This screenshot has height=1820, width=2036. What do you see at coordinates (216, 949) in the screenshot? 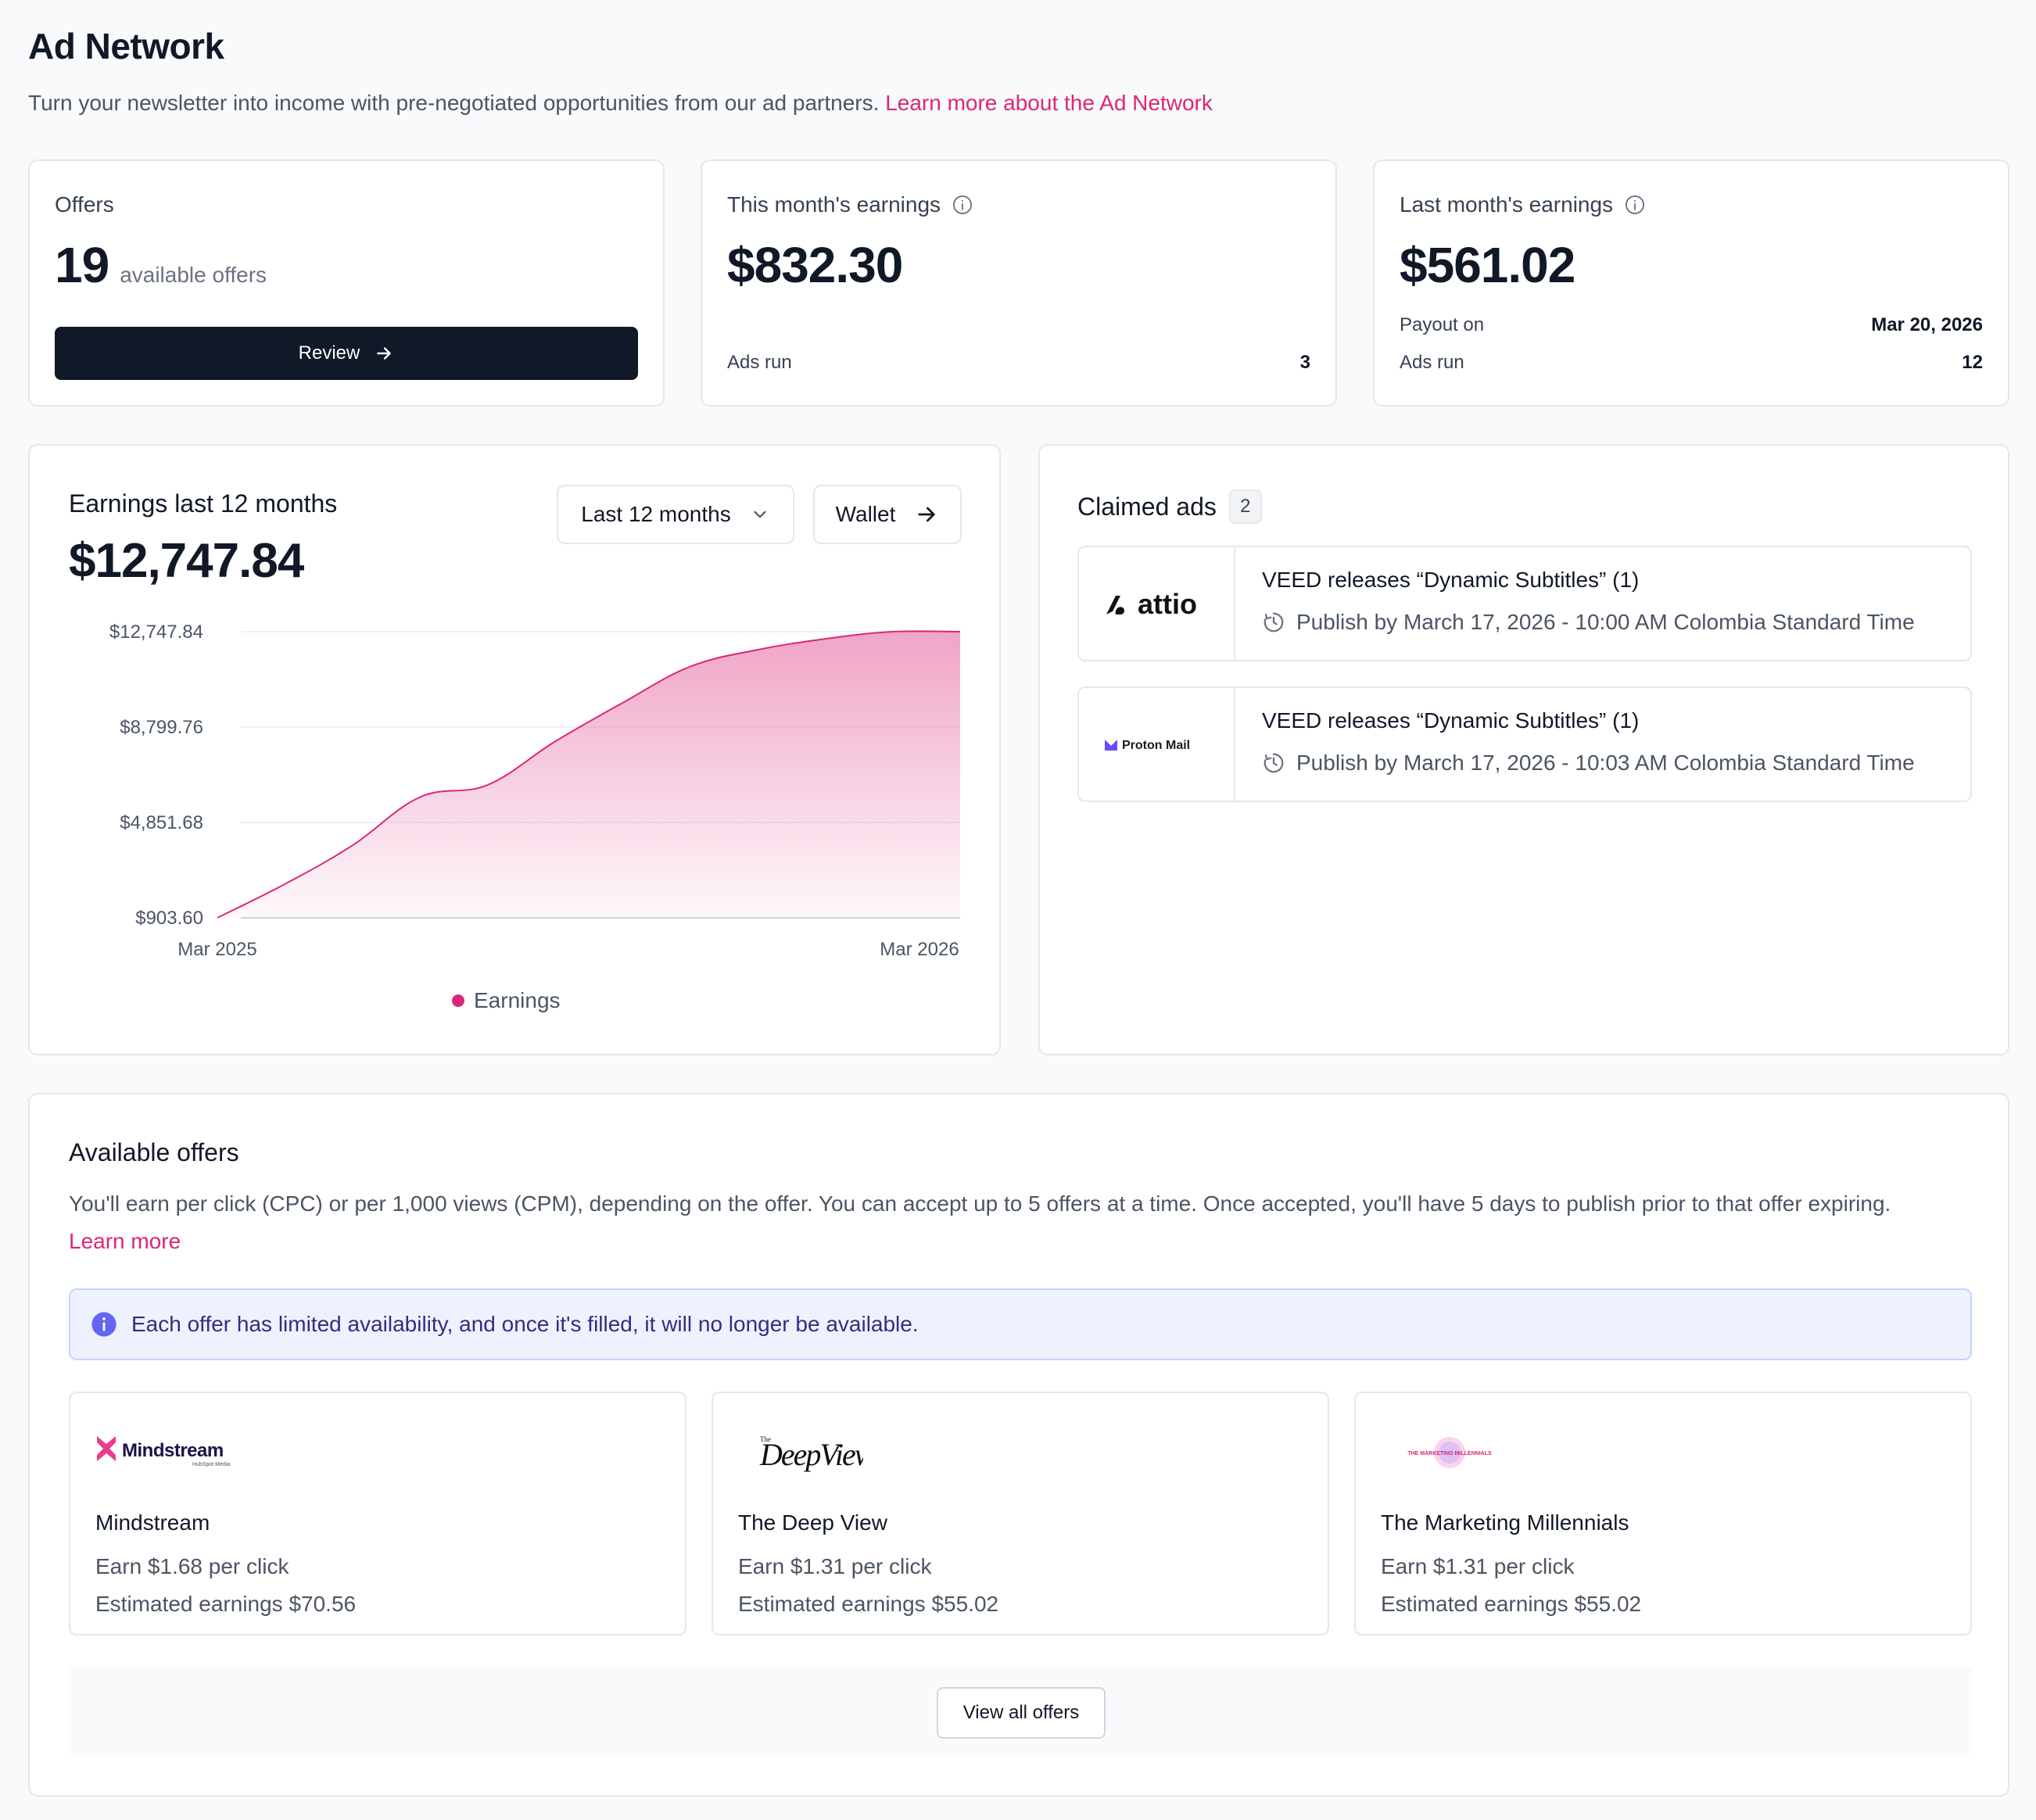
I see `x-tick-start: Mar 2025` at bounding box center [216, 949].